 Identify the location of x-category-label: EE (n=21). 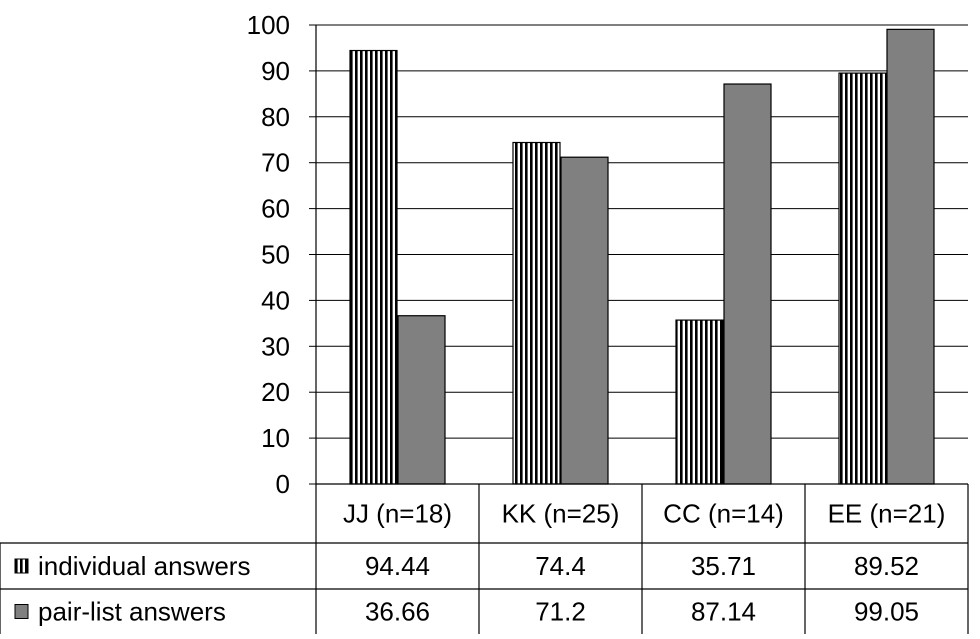
(887, 514).